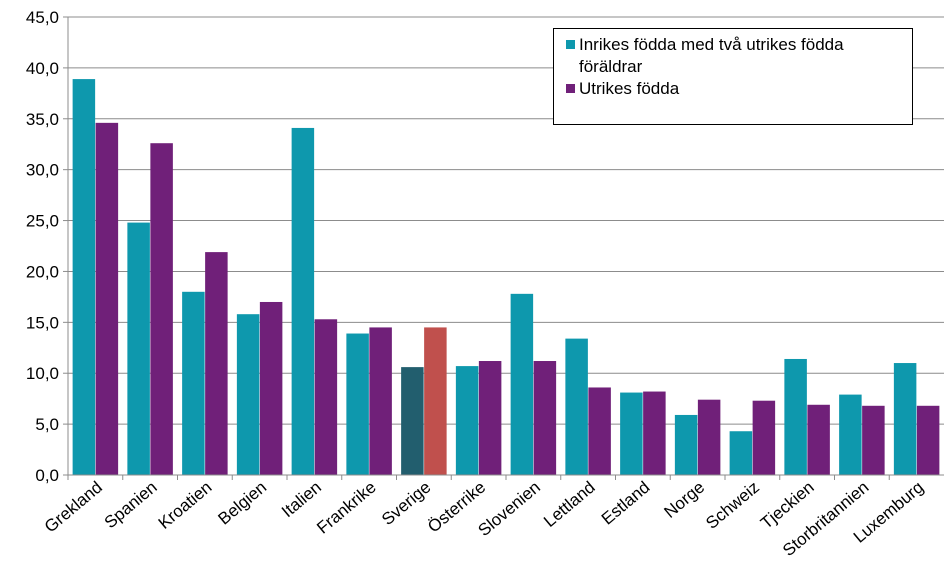 The width and height of the screenshot is (946, 585). I want to click on bar-österrike-series-1, so click(467, 420).